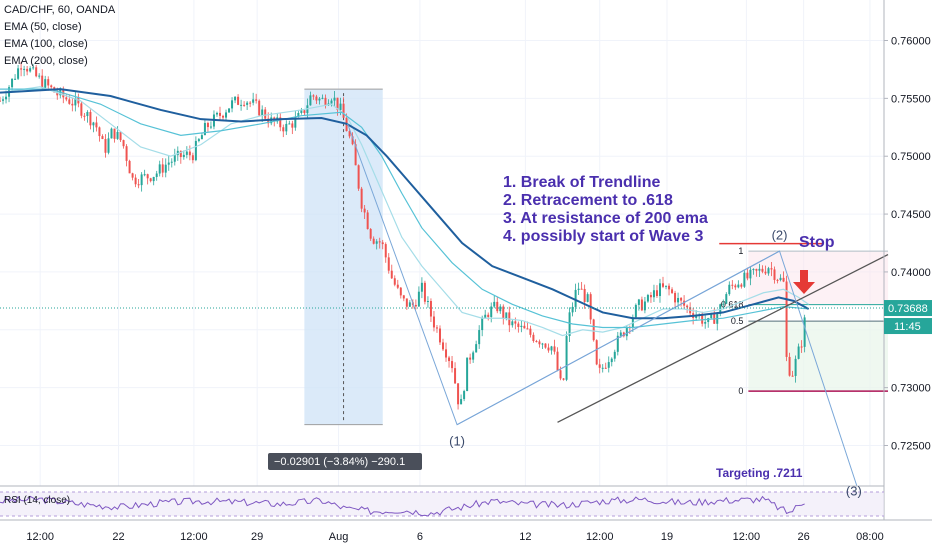 This screenshot has width=932, height=550. I want to click on price-tick-label: 0.74000, so click(911, 273).